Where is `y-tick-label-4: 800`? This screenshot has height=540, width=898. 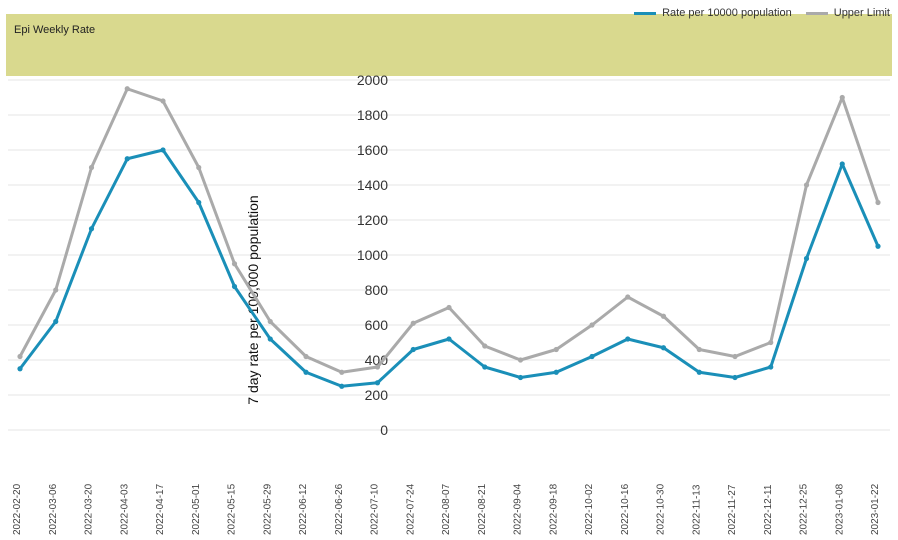 y-tick-label-4: 800 is located at coordinates (377, 290).